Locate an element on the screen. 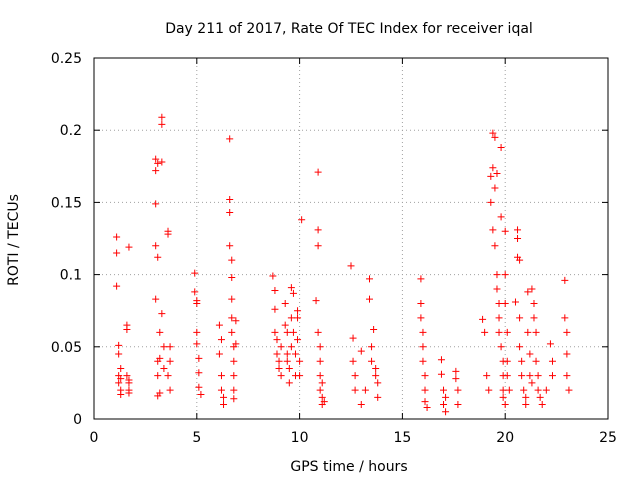  y-tick-label: 0.1 is located at coordinates (71, 276).